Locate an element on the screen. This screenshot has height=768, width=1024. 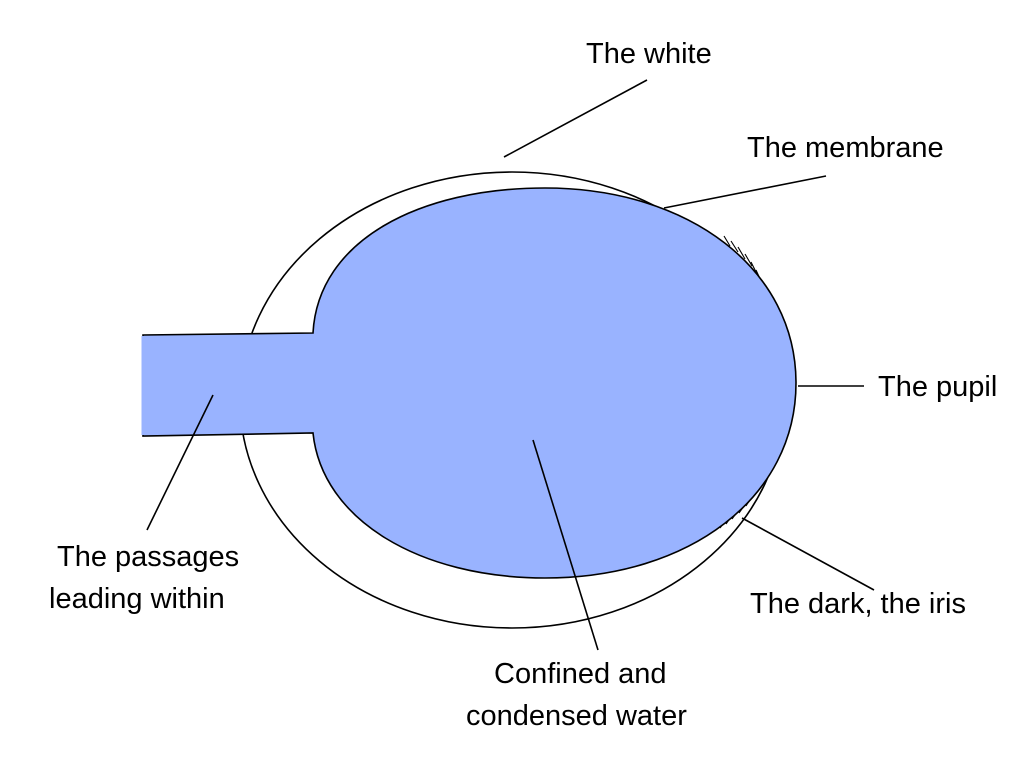
label-pupil: The pupil is located at coordinates (937, 387).